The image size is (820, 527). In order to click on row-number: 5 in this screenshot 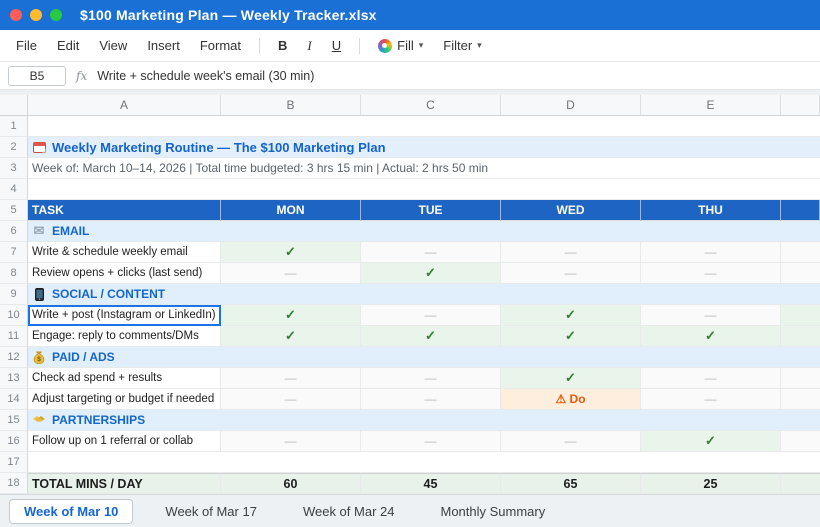, I will do `click(14, 210)`.